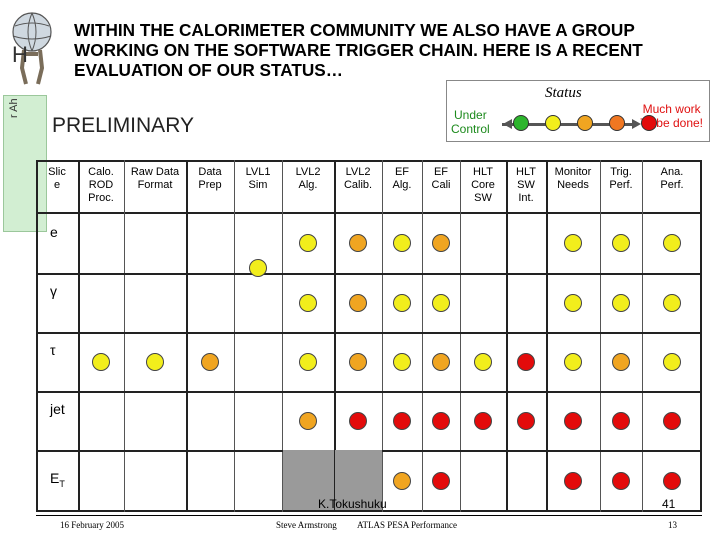 Image resolution: width=720 pixels, height=540 pixels. Describe the element at coordinates (483, 185) in the screenshot. I see `column-header: HLT Core SW` at that location.